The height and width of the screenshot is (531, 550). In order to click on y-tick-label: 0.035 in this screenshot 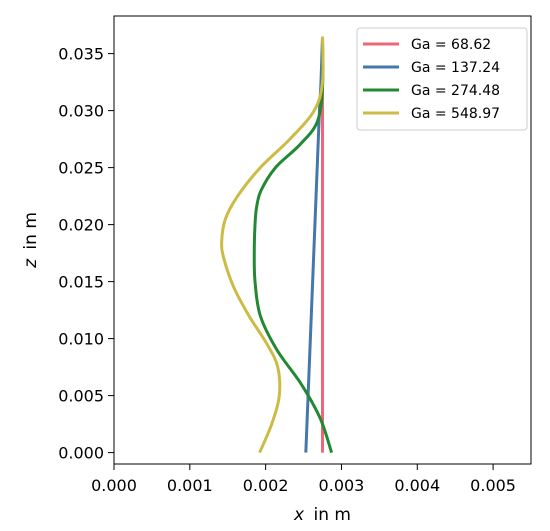, I will do `click(81, 54)`.